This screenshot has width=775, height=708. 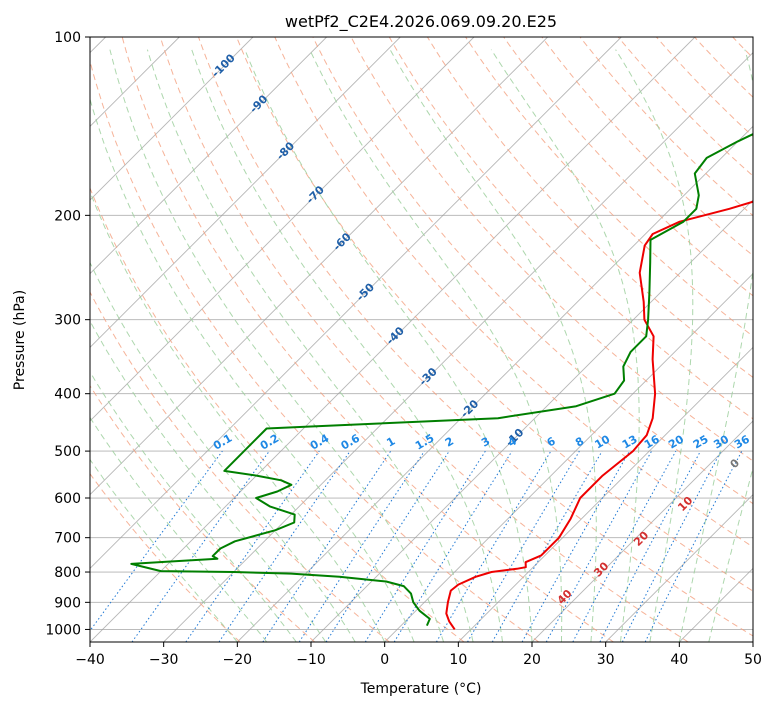 What do you see at coordinates (67, 603) in the screenshot?
I see `y-tick-label: 900` at bounding box center [67, 603].